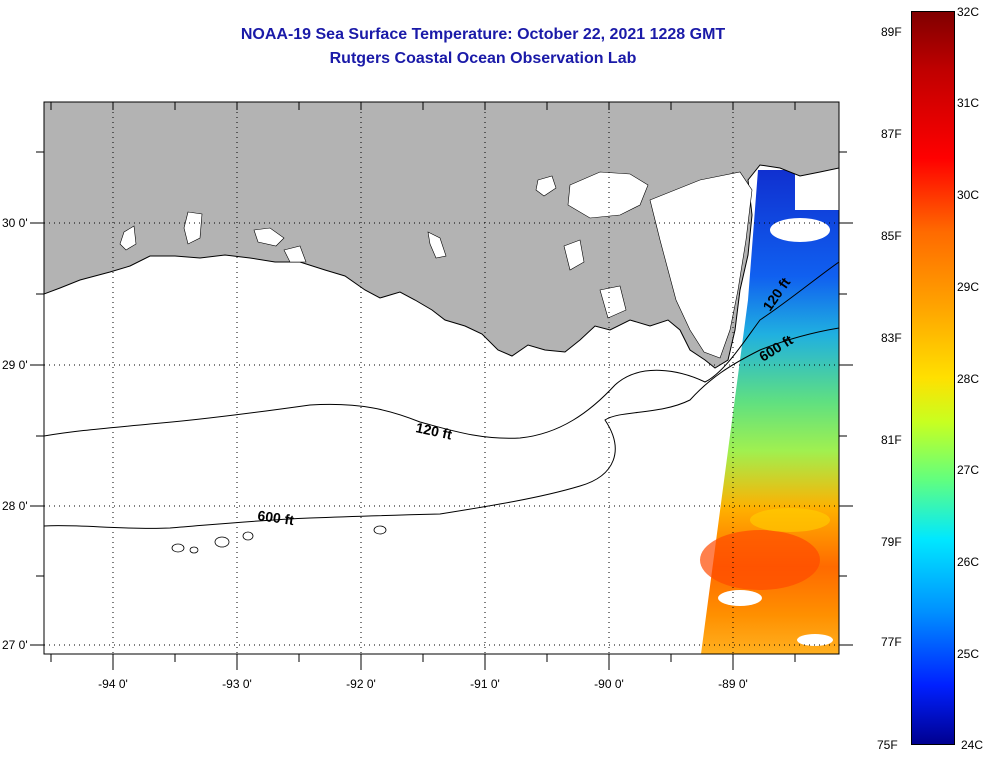 The width and height of the screenshot is (992, 761). Describe the element at coordinates (891, 542) in the screenshot. I see `colorbar-f-label: 79F` at that location.